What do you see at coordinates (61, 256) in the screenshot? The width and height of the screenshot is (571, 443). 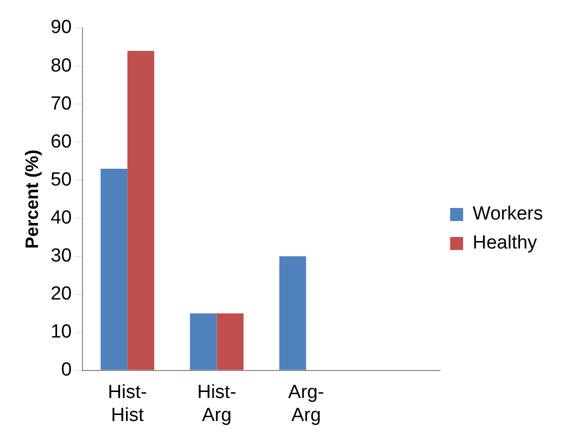 I see `y-tick-label: 30` at bounding box center [61, 256].